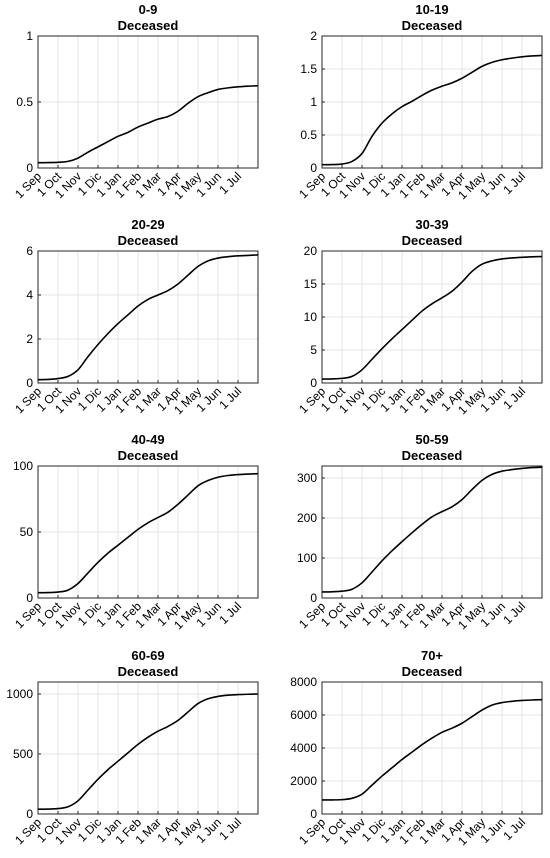  What do you see at coordinates (311, 284) in the screenshot?
I see `y-tick-label: 15` at bounding box center [311, 284].